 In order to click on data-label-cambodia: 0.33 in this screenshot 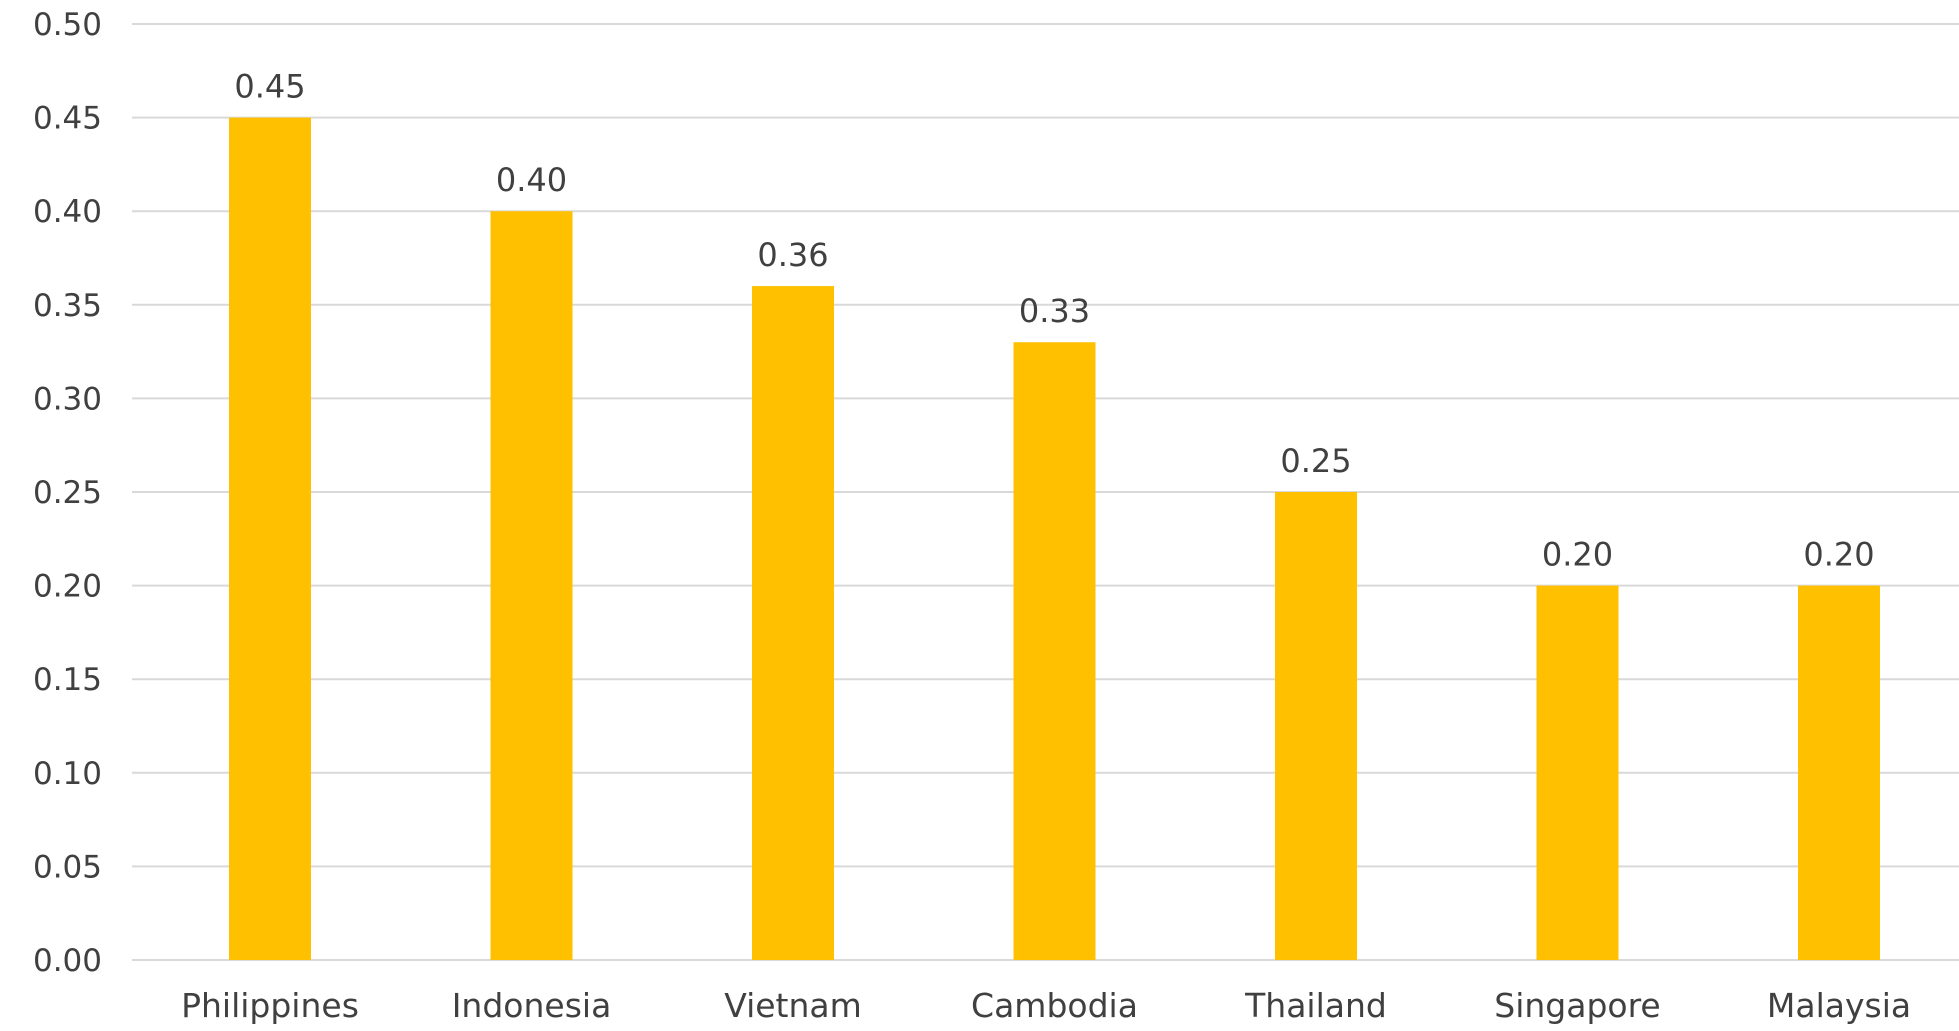, I will do `click(1054, 311)`.